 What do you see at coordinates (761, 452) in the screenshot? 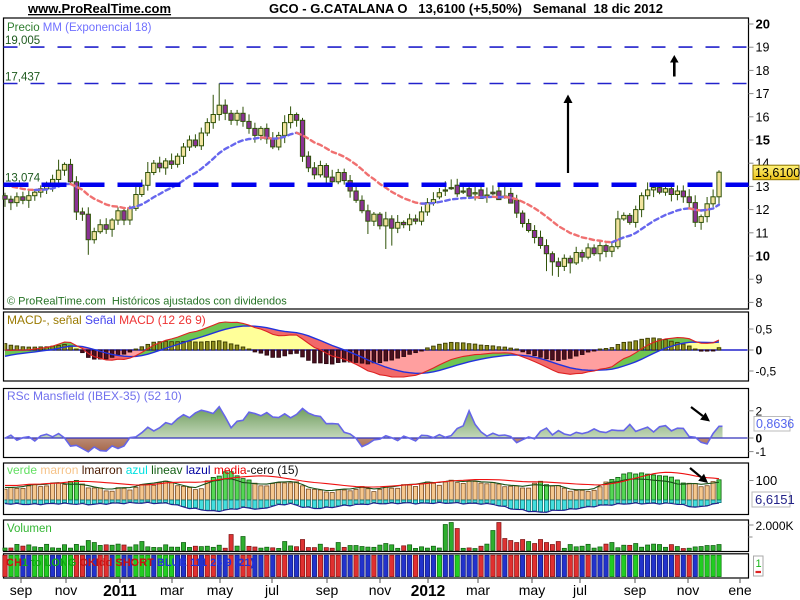
I see `svg-text: -1` at bounding box center [761, 452].